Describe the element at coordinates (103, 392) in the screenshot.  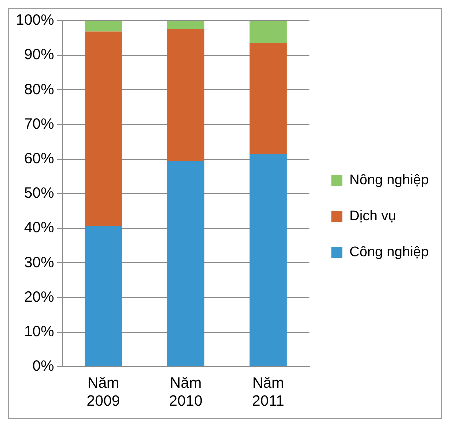
I see `x-tick-label: Năm 2009` at that location.